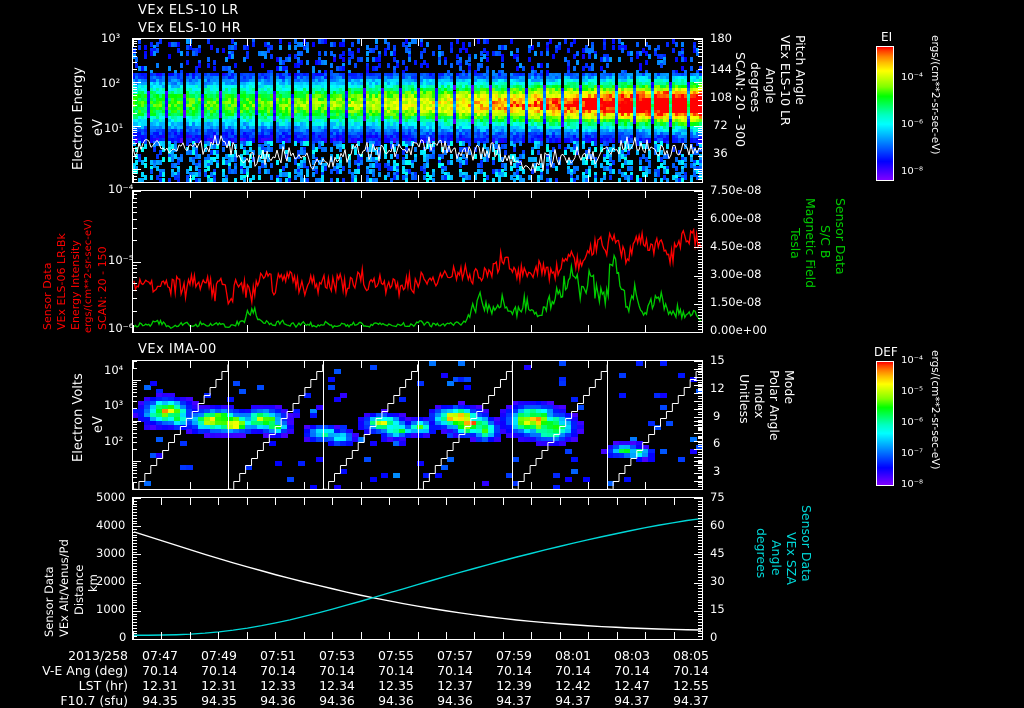 The width and height of the screenshot is (1024, 708). What do you see at coordinates (455, 655) in the screenshot?
I see `table-cell: 07:57` at bounding box center [455, 655].